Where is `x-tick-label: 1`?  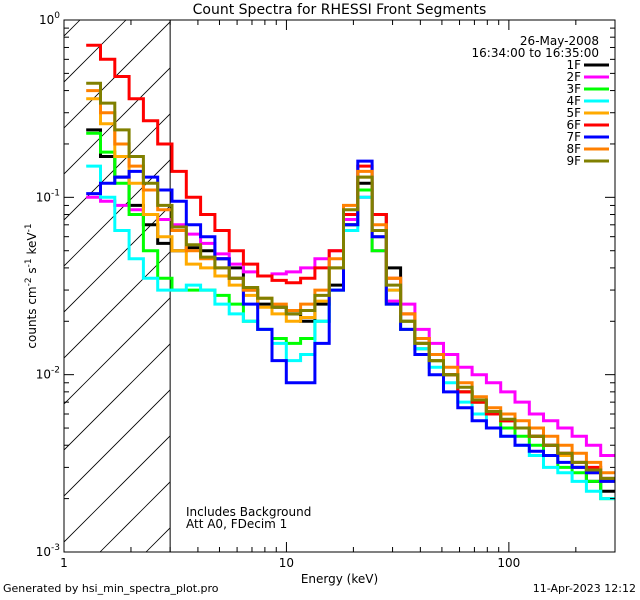
x-tick-label: 1 is located at coordinates (64, 563).